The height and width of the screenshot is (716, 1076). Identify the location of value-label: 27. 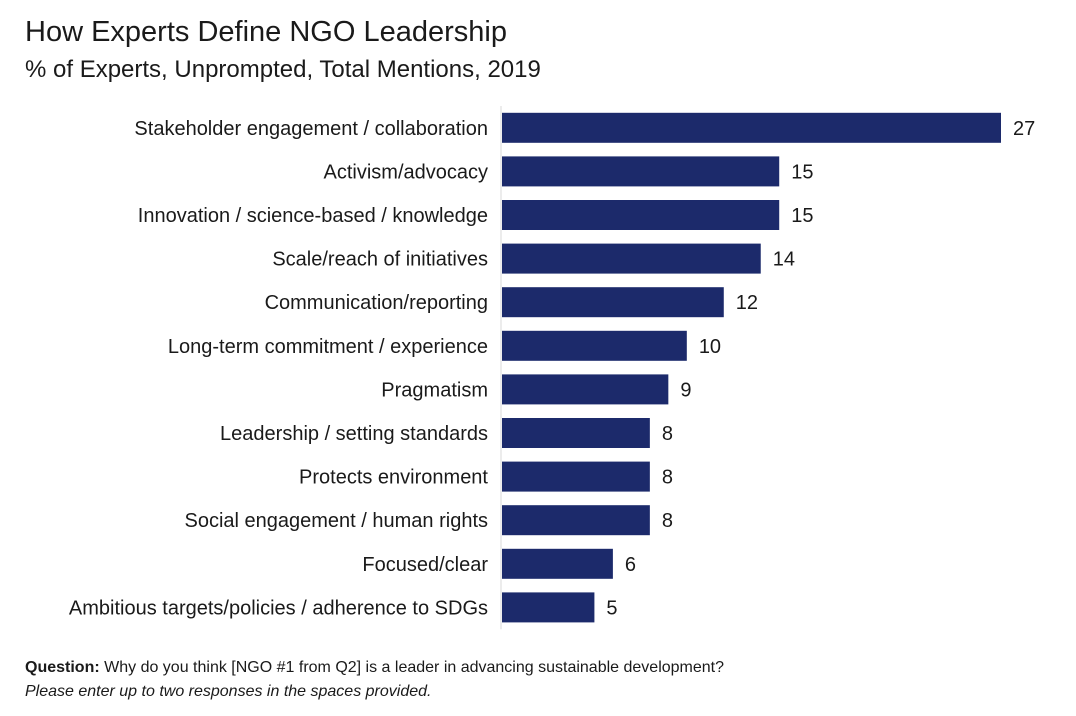
(1024, 129).